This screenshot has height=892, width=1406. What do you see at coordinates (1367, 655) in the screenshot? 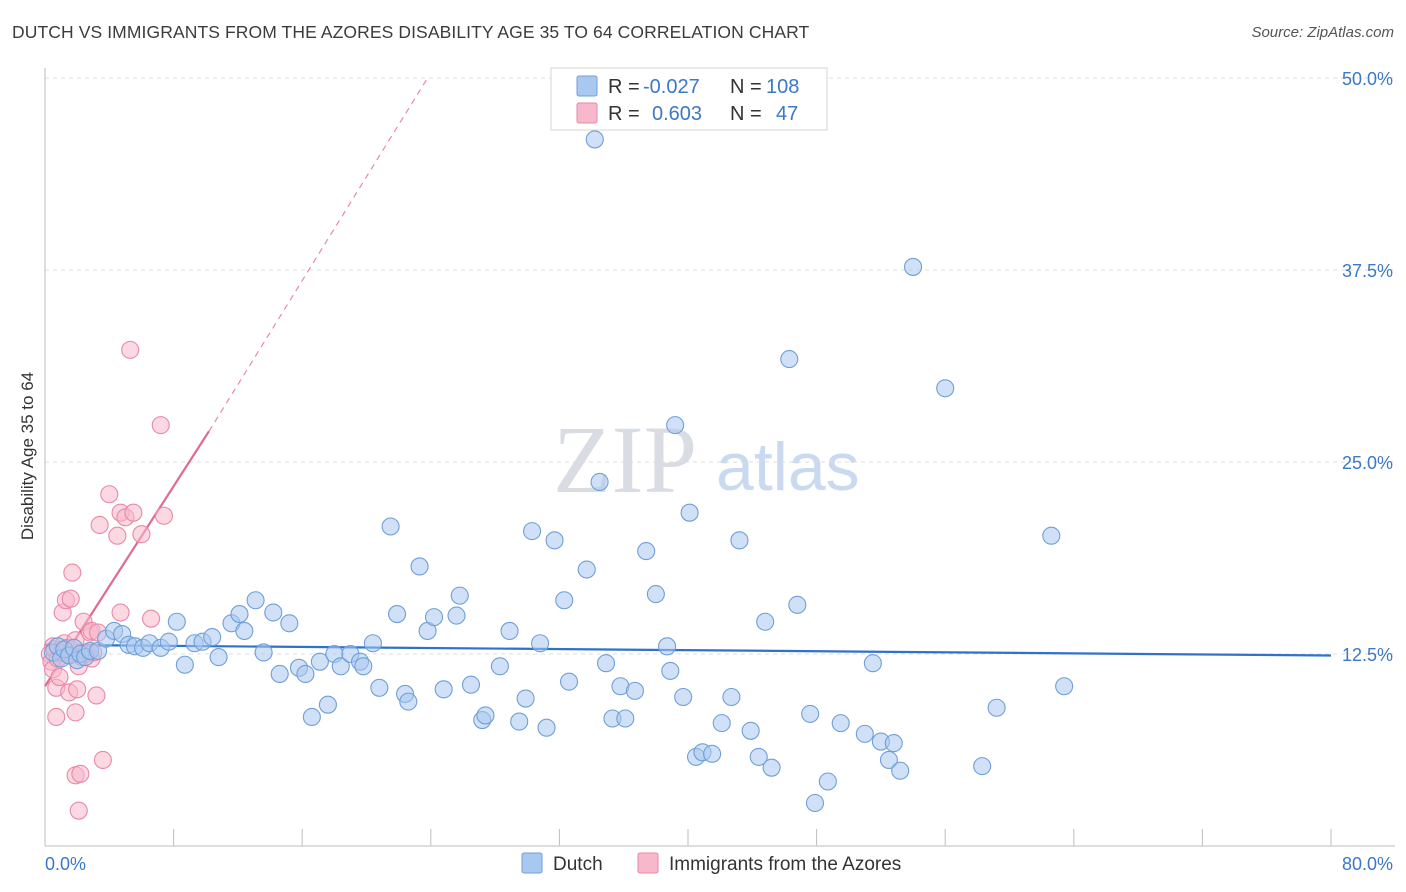
I see `y-tick-label-0: 12.5%` at bounding box center [1367, 655].